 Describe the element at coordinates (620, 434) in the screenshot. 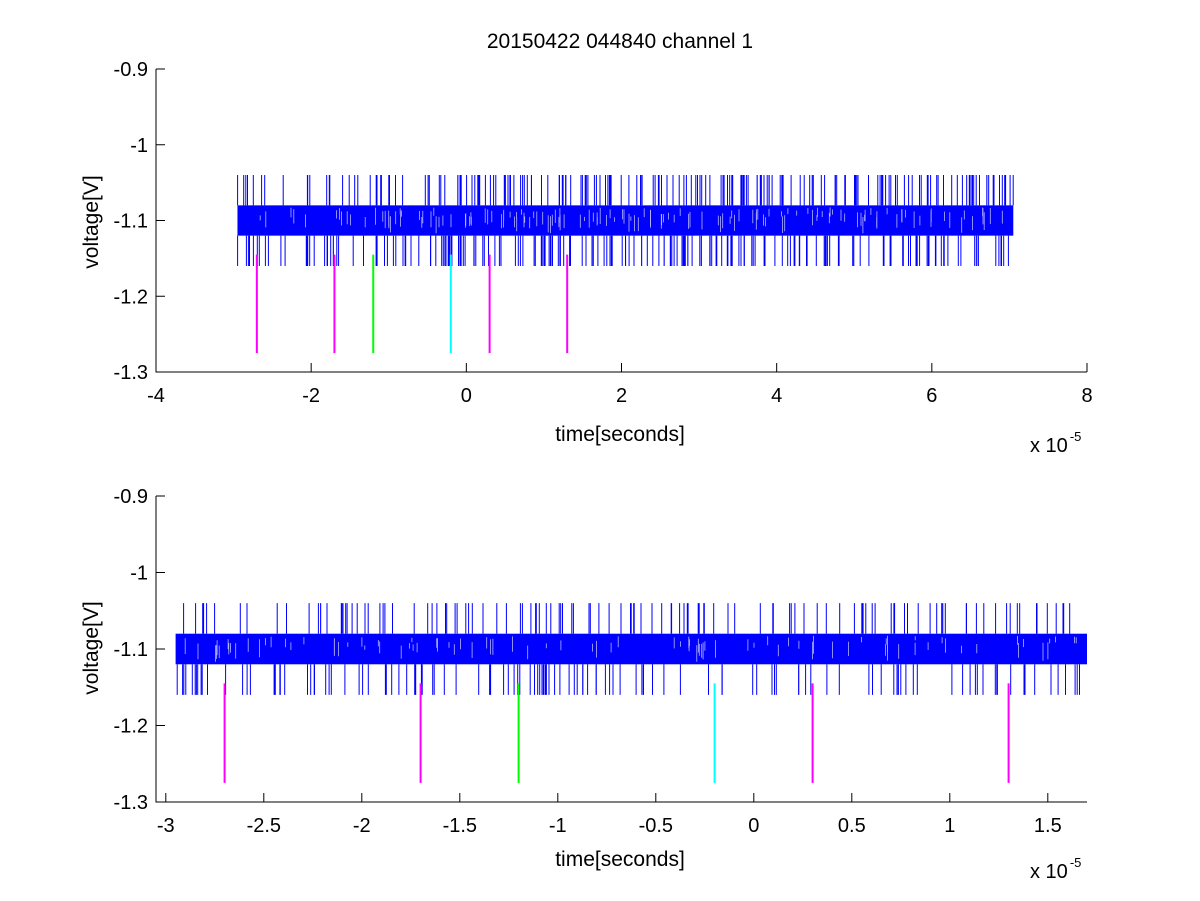

I see `top-x-axis-label: time[seconds]` at that location.